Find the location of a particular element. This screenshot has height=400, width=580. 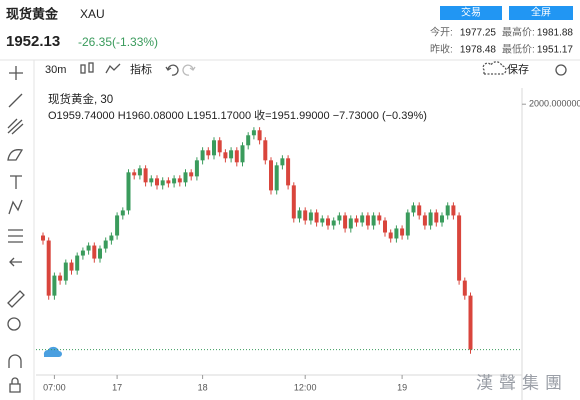

ruler-tool is located at coordinates (16, 299).